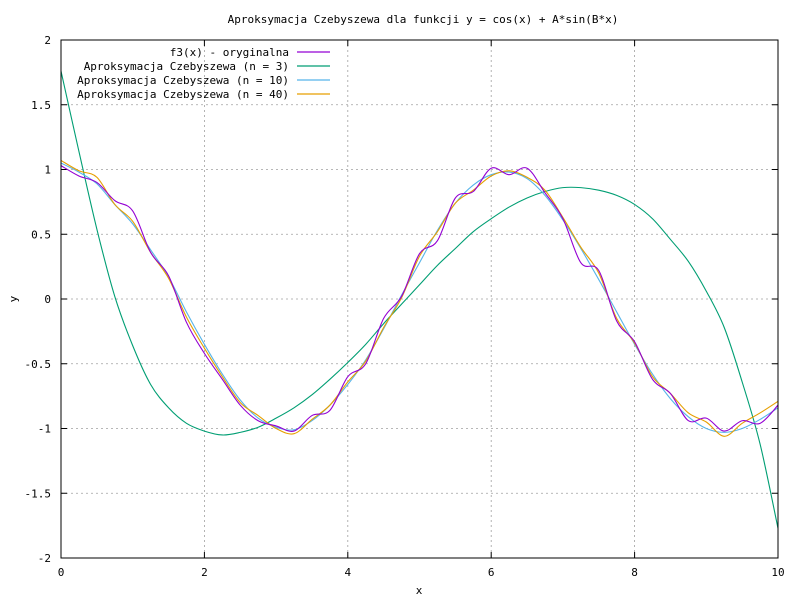 The height and width of the screenshot is (600, 800). What do you see at coordinates (204, 572) in the screenshot?
I see `x-tick-label: 2` at bounding box center [204, 572].